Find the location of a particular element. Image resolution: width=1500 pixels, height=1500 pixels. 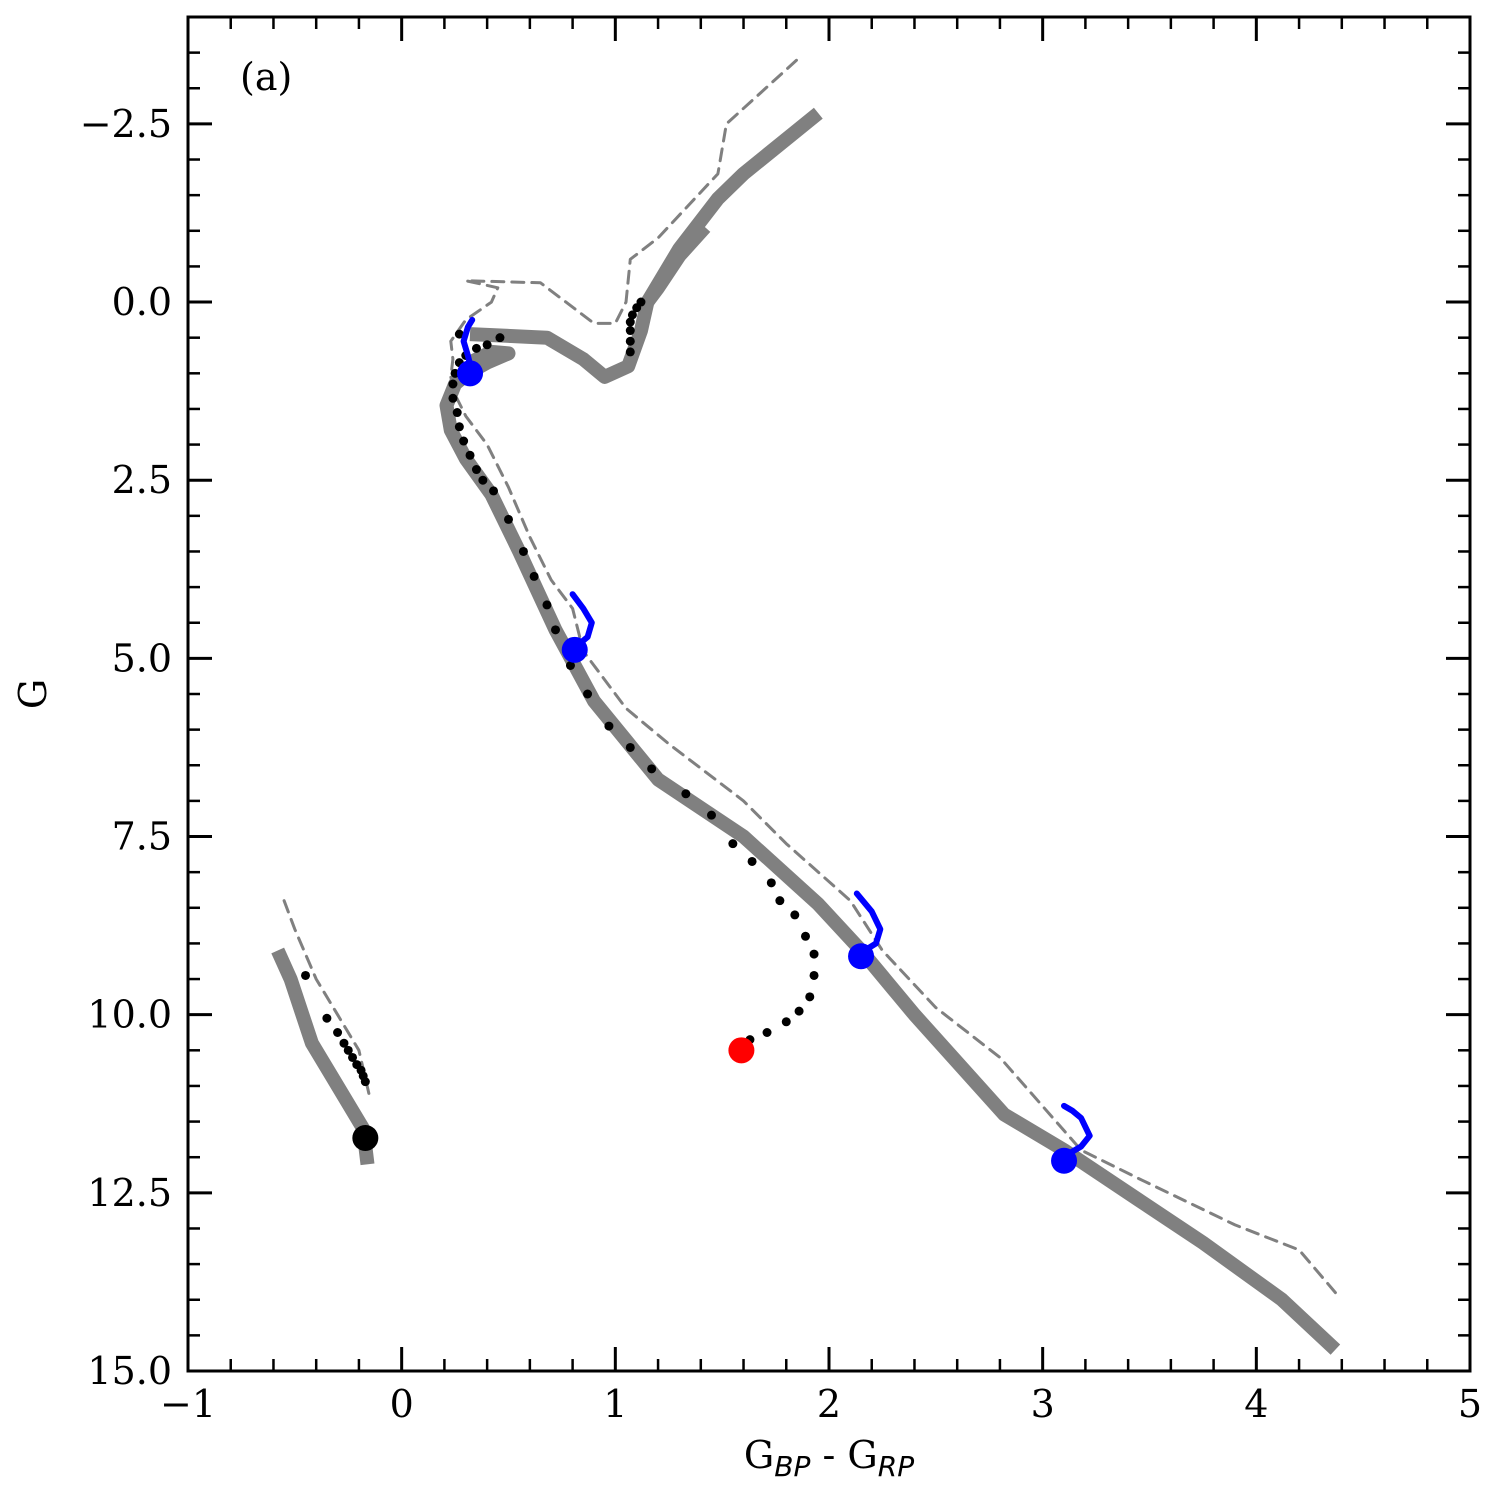

x-label-sep: - is located at coordinates (828, 1455).